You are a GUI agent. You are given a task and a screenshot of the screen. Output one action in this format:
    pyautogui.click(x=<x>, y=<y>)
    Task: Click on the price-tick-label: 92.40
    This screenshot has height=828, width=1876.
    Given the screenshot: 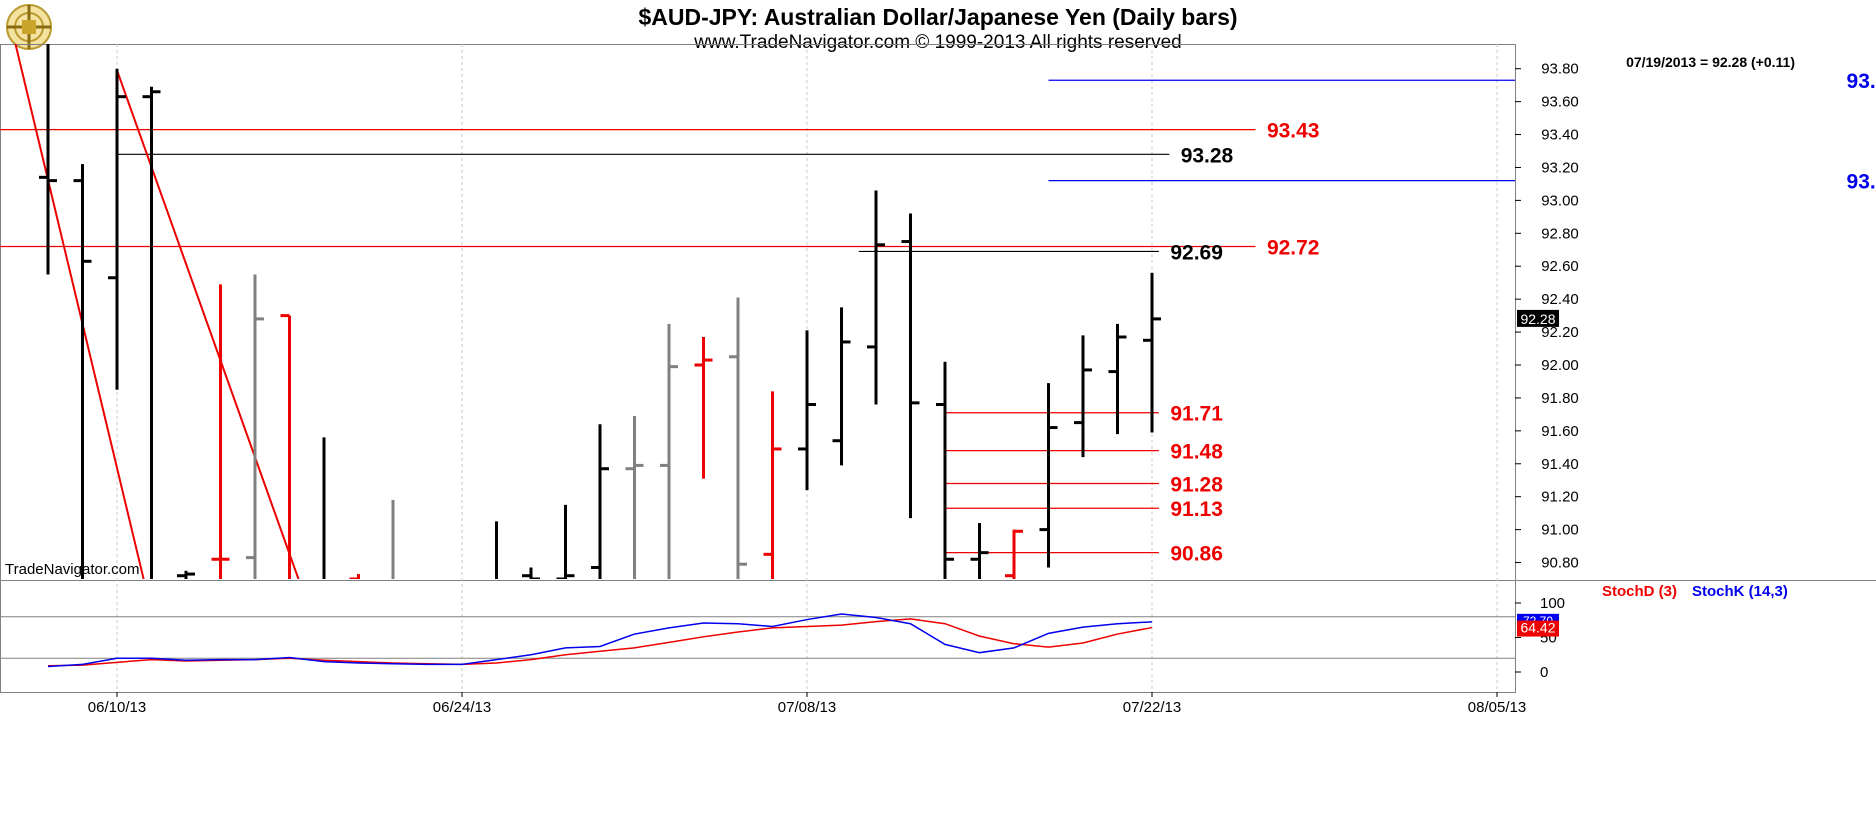 What is the action you would take?
    pyautogui.click(x=1560, y=299)
    